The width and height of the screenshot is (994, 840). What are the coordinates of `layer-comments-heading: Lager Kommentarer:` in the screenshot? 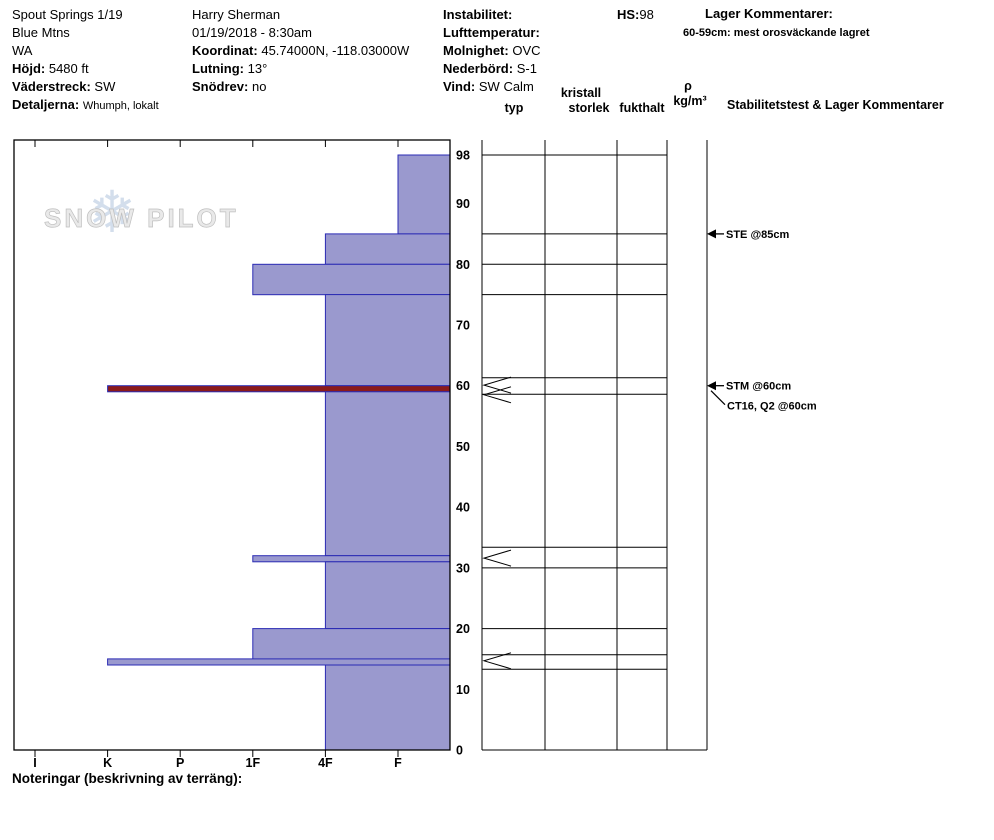 It's located at (769, 13).